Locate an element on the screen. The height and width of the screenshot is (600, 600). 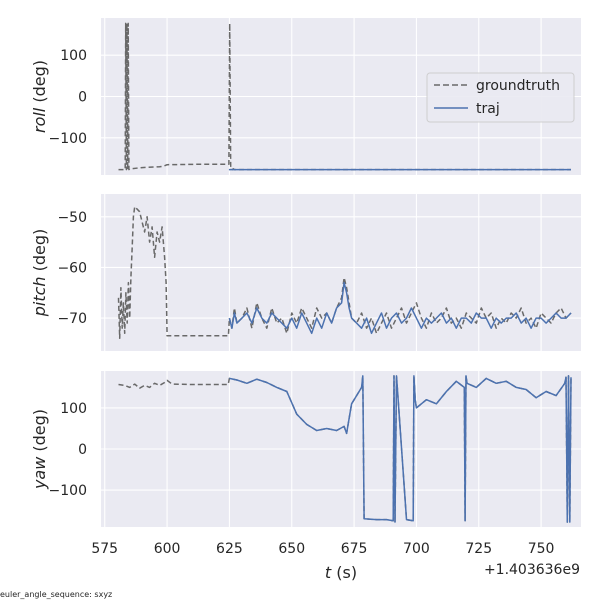
x-axis-label: t (s) is located at coordinates (341, 572).